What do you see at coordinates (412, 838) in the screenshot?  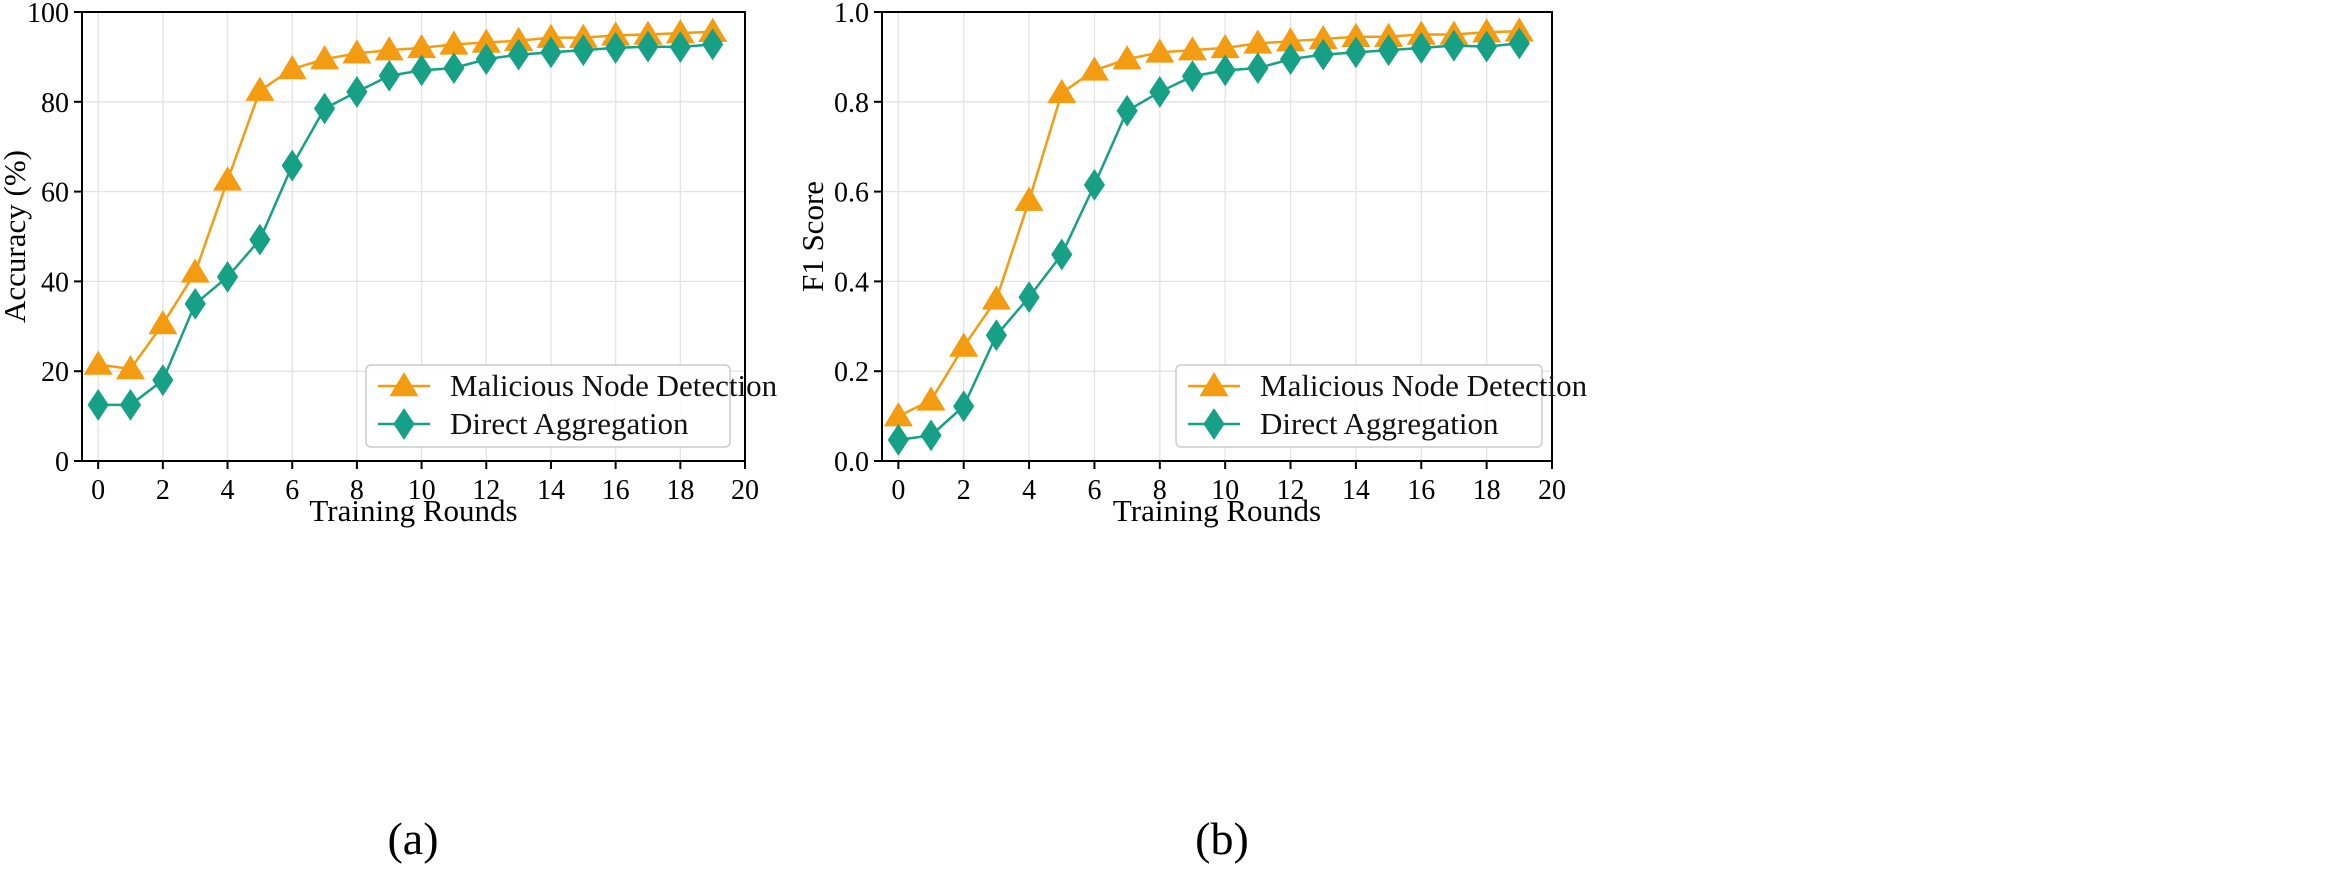 I see `panel-label: (a)` at bounding box center [412, 838].